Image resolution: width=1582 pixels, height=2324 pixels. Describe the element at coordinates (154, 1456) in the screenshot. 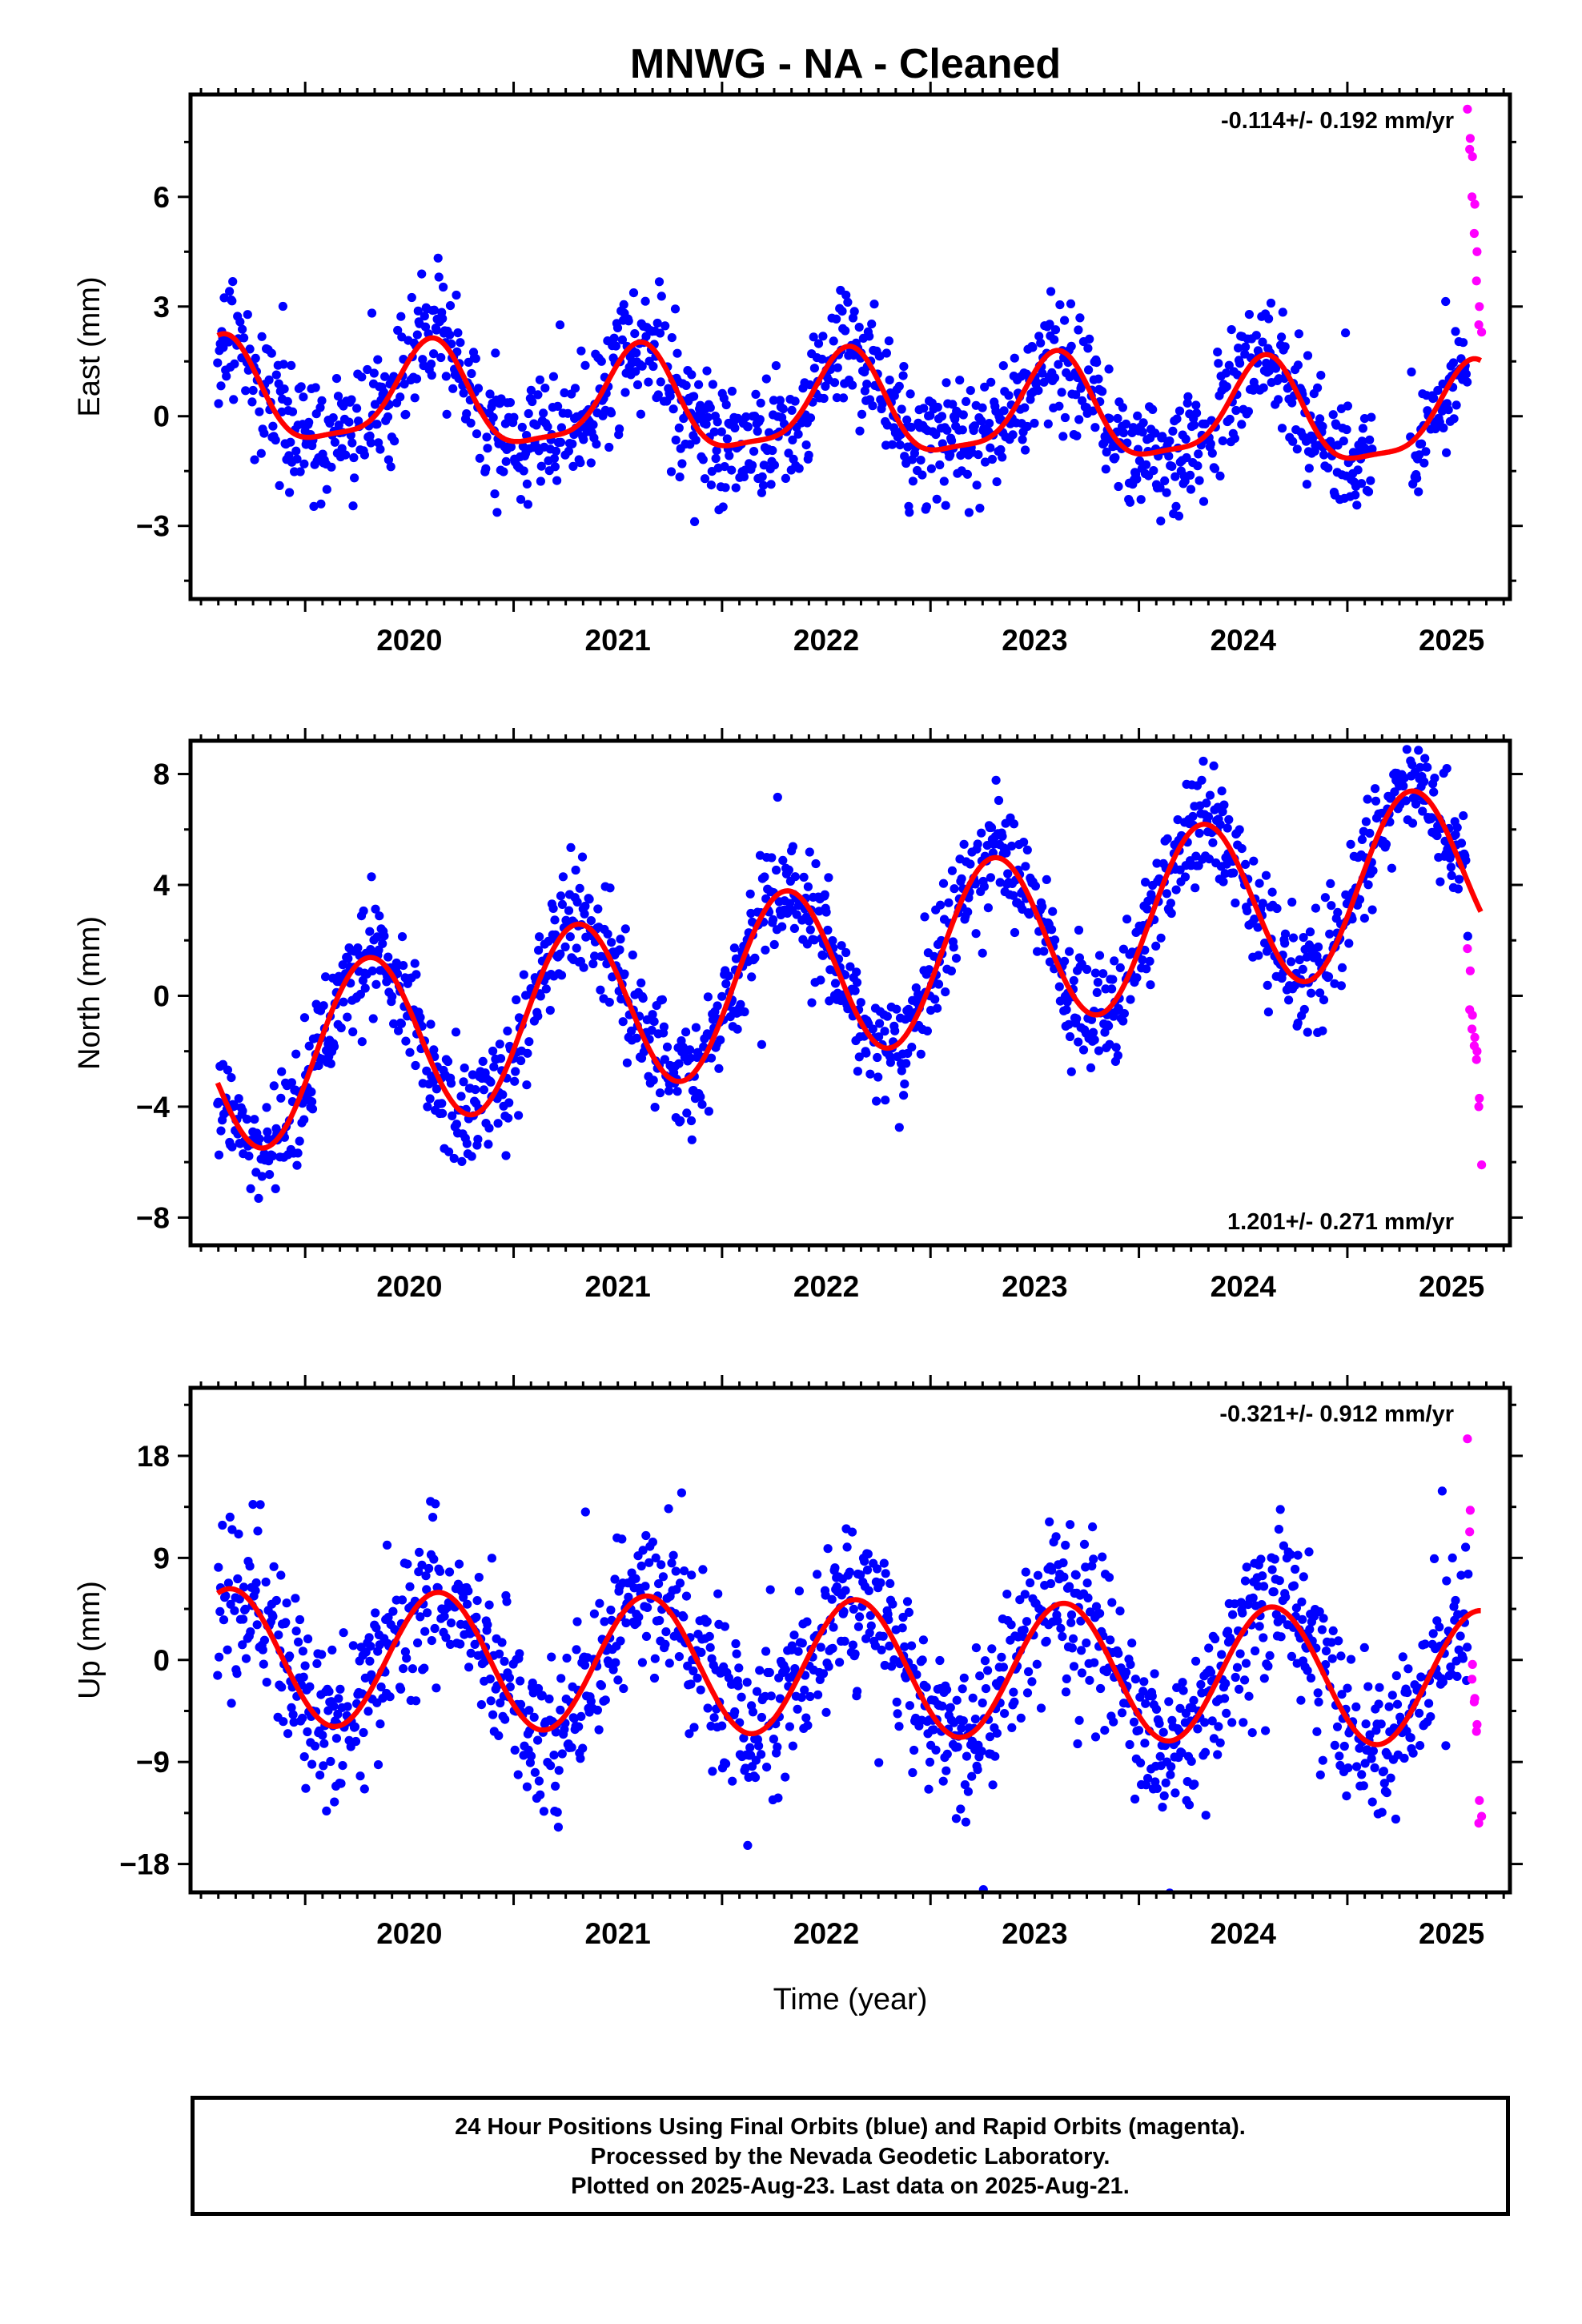

I see `up-y-tick-label: 18` at that location.